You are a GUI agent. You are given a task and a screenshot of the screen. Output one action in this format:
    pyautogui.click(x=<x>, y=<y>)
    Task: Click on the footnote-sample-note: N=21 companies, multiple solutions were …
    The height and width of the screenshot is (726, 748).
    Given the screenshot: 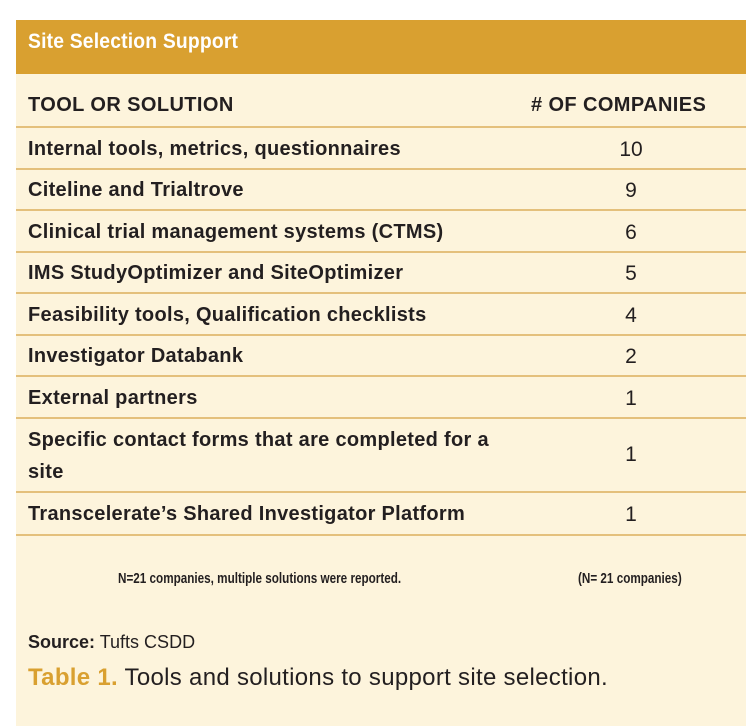 What is the action you would take?
    pyautogui.click(x=260, y=578)
    